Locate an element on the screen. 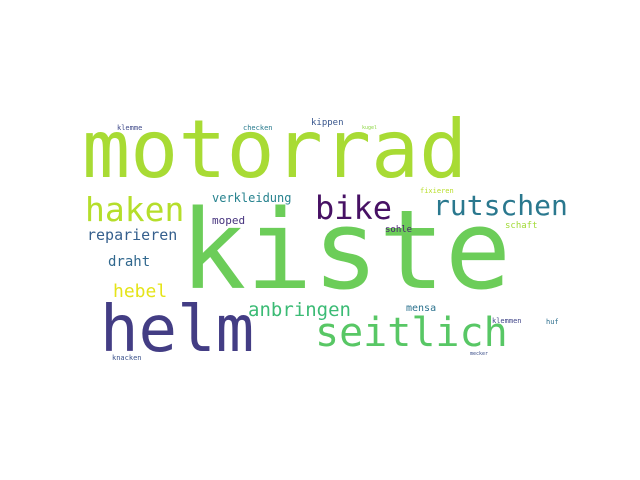 This screenshot has height=480, width=640. word-mecker: mecker is located at coordinates (479, 354).